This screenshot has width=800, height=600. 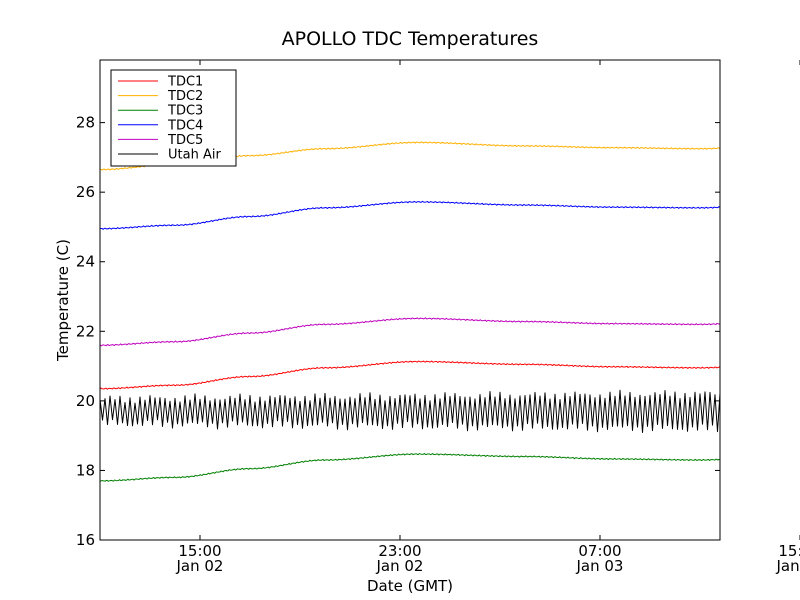 What do you see at coordinates (85, 331) in the screenshot?
I see `y-tick-label: 22` at bounding box center [85, 331].